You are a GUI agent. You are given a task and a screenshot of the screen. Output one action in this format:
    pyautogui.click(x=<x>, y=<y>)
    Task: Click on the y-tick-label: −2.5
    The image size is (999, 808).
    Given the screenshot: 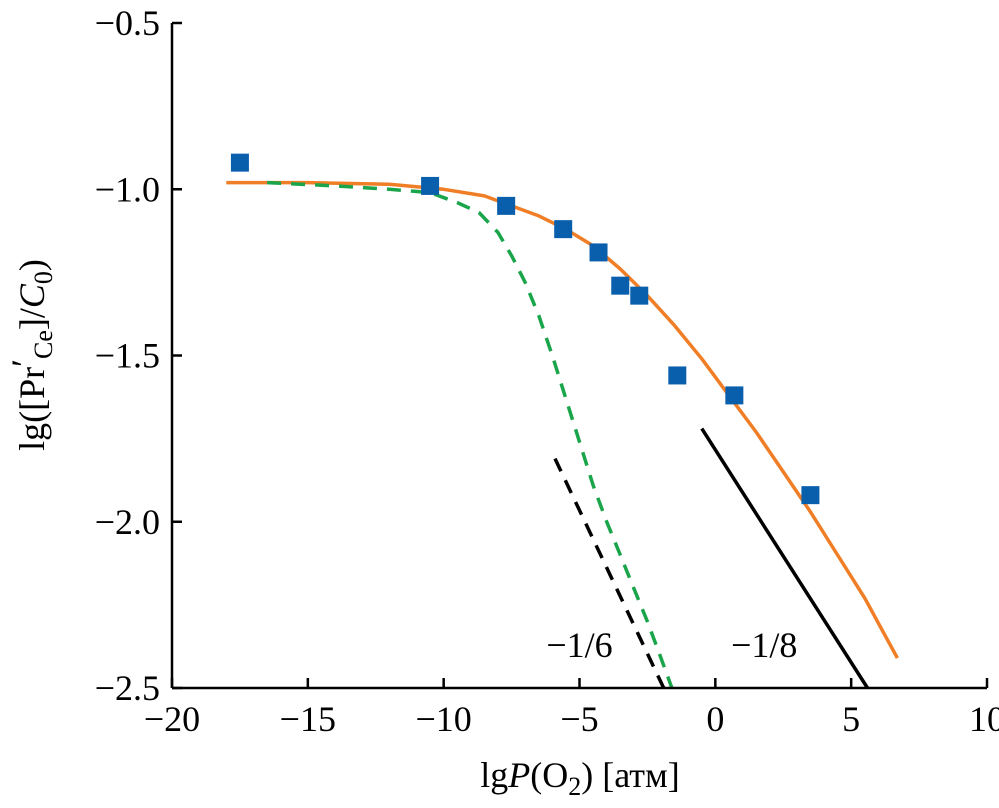 What is the action you would take?
    pyautogui.click(x=127, y=688)
    